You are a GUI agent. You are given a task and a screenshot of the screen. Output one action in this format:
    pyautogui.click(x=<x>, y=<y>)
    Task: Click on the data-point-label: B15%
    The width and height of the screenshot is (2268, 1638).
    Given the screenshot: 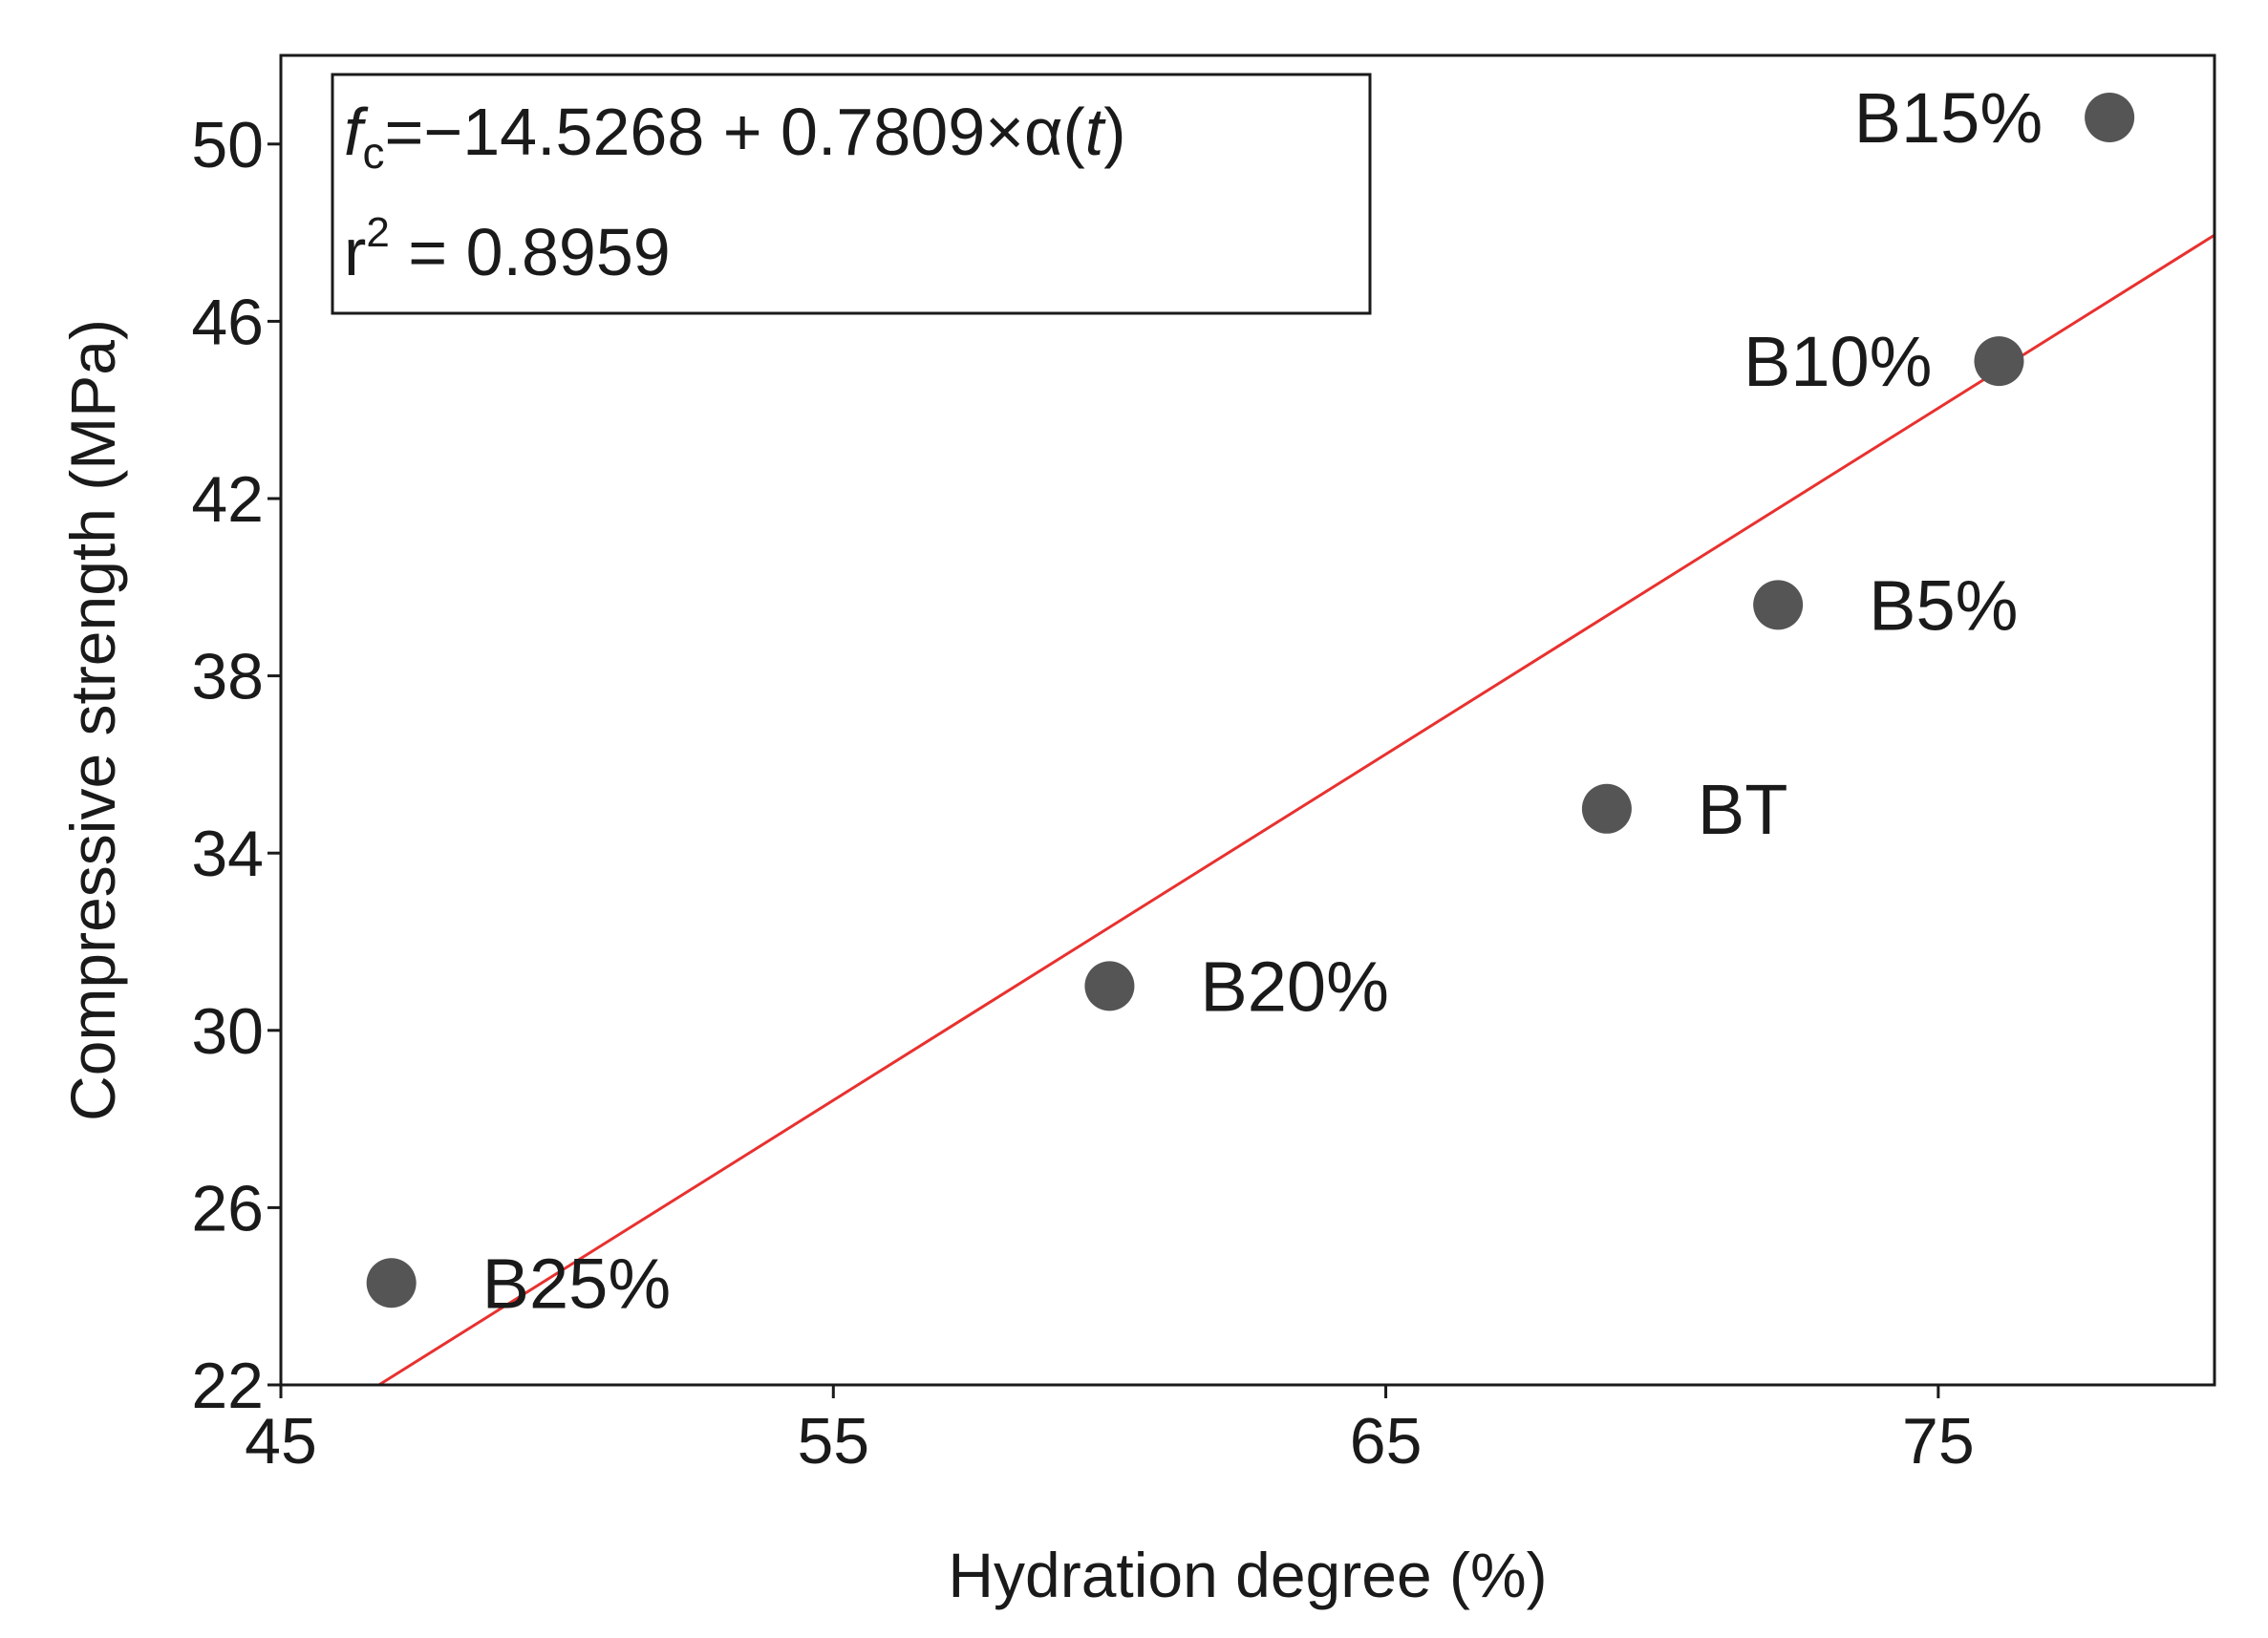 What is the action you would take?
    pyautogui.click(x=1949, y=118)
    